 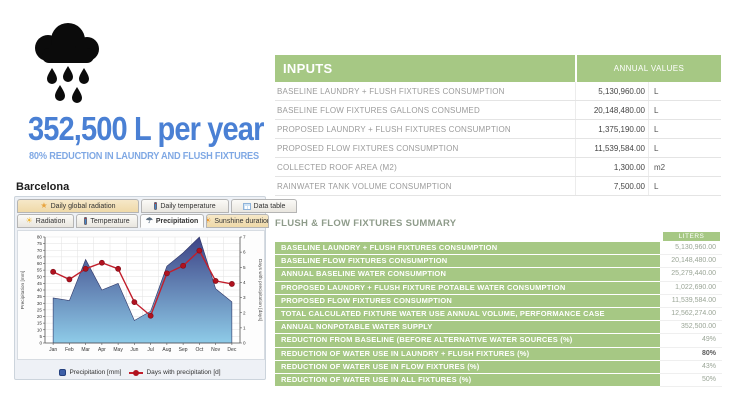 What do you see at coordinates (246, 206) in the screenshot?
I see `table-icon` at bounding box center [246, 206].